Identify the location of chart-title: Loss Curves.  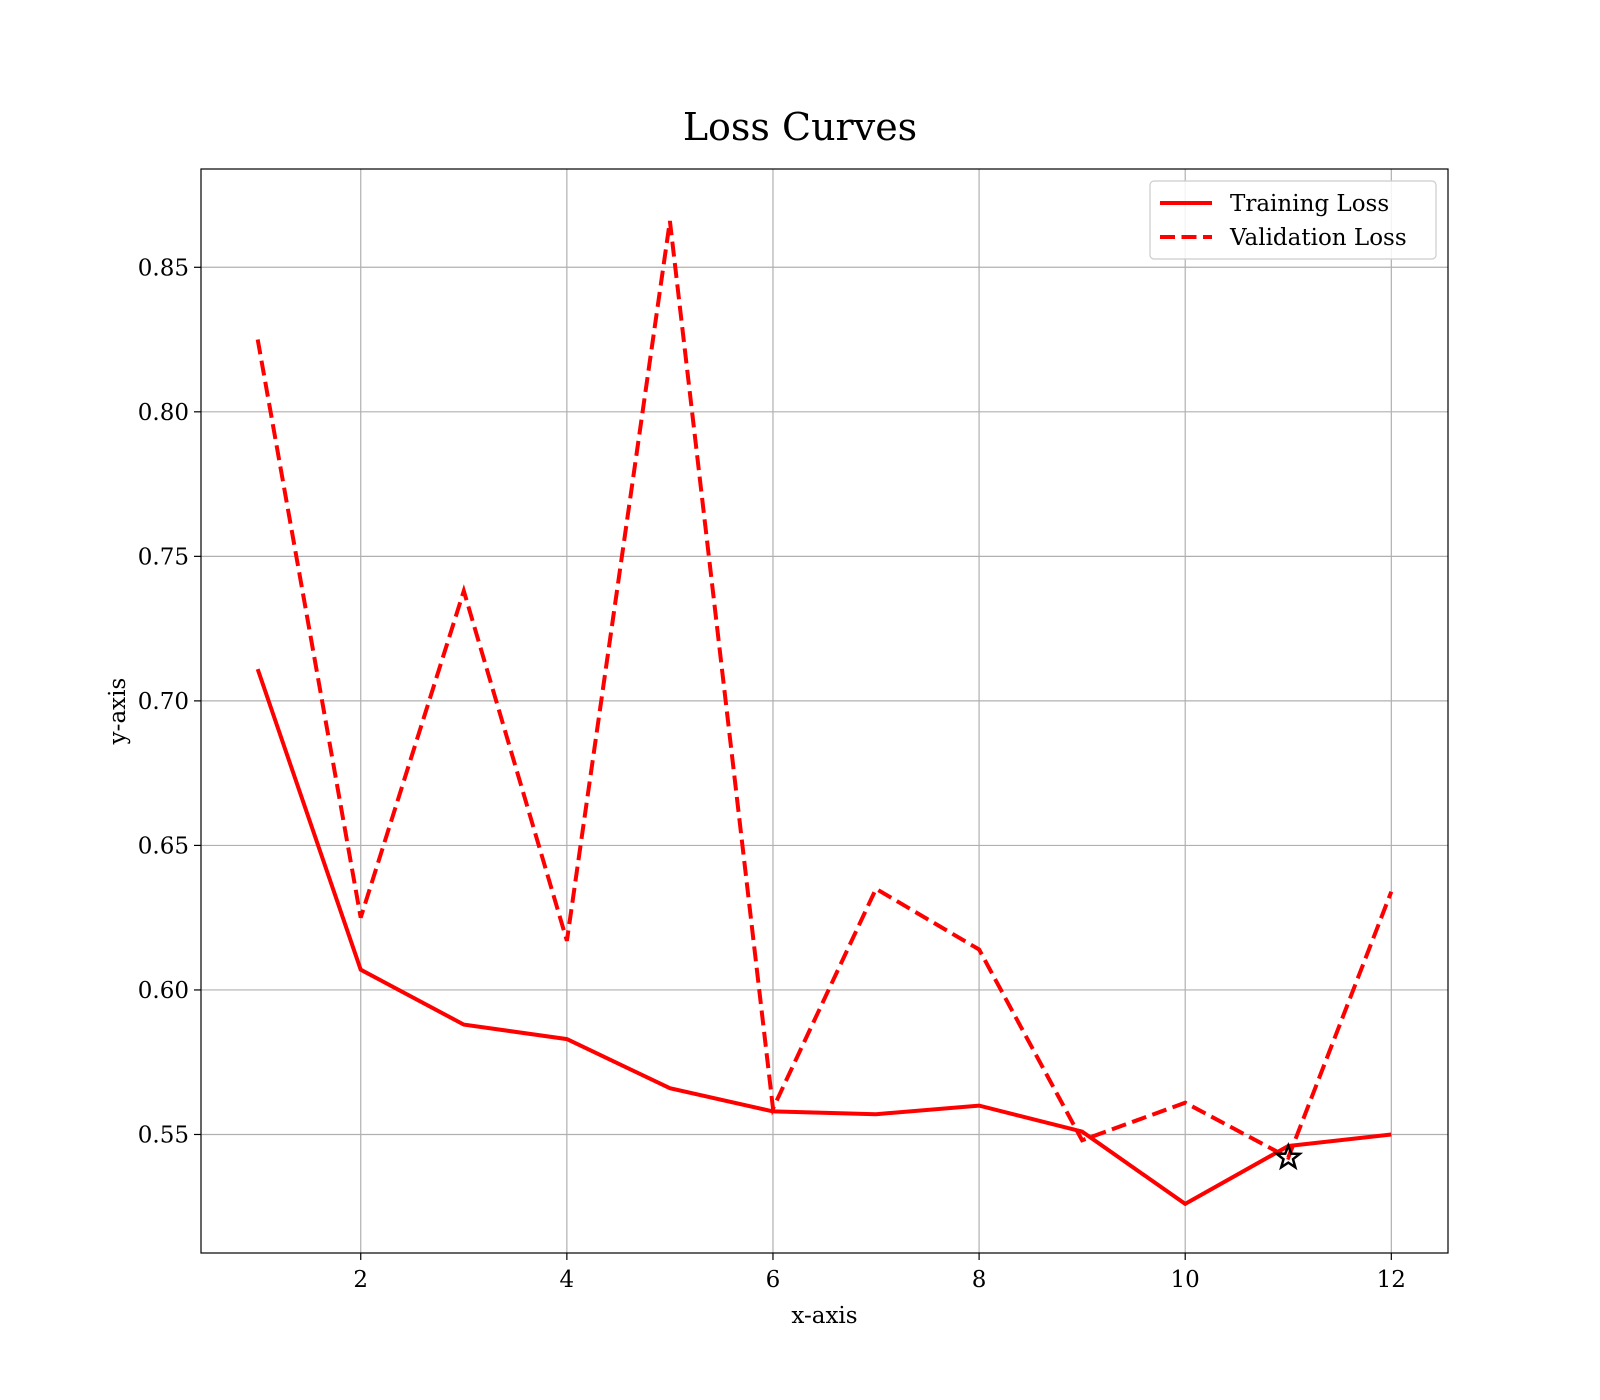
(800, 127).